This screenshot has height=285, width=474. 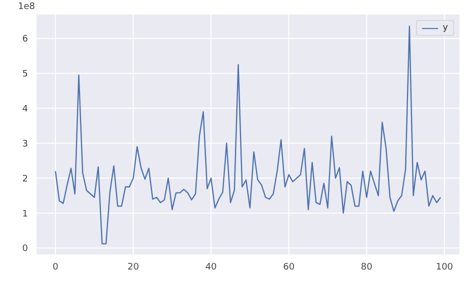 I want to click on x-tick-label: 100, so click(x=445, y=267).